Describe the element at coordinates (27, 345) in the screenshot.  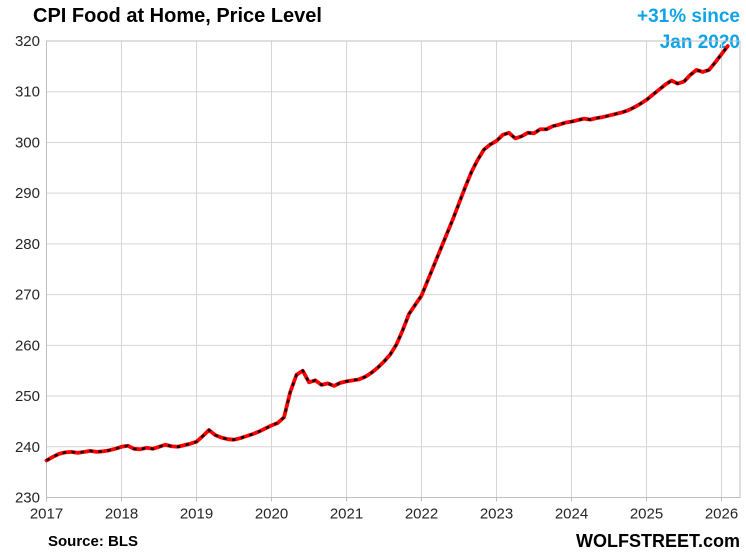
I see `y-axis-label: 260` at that location.